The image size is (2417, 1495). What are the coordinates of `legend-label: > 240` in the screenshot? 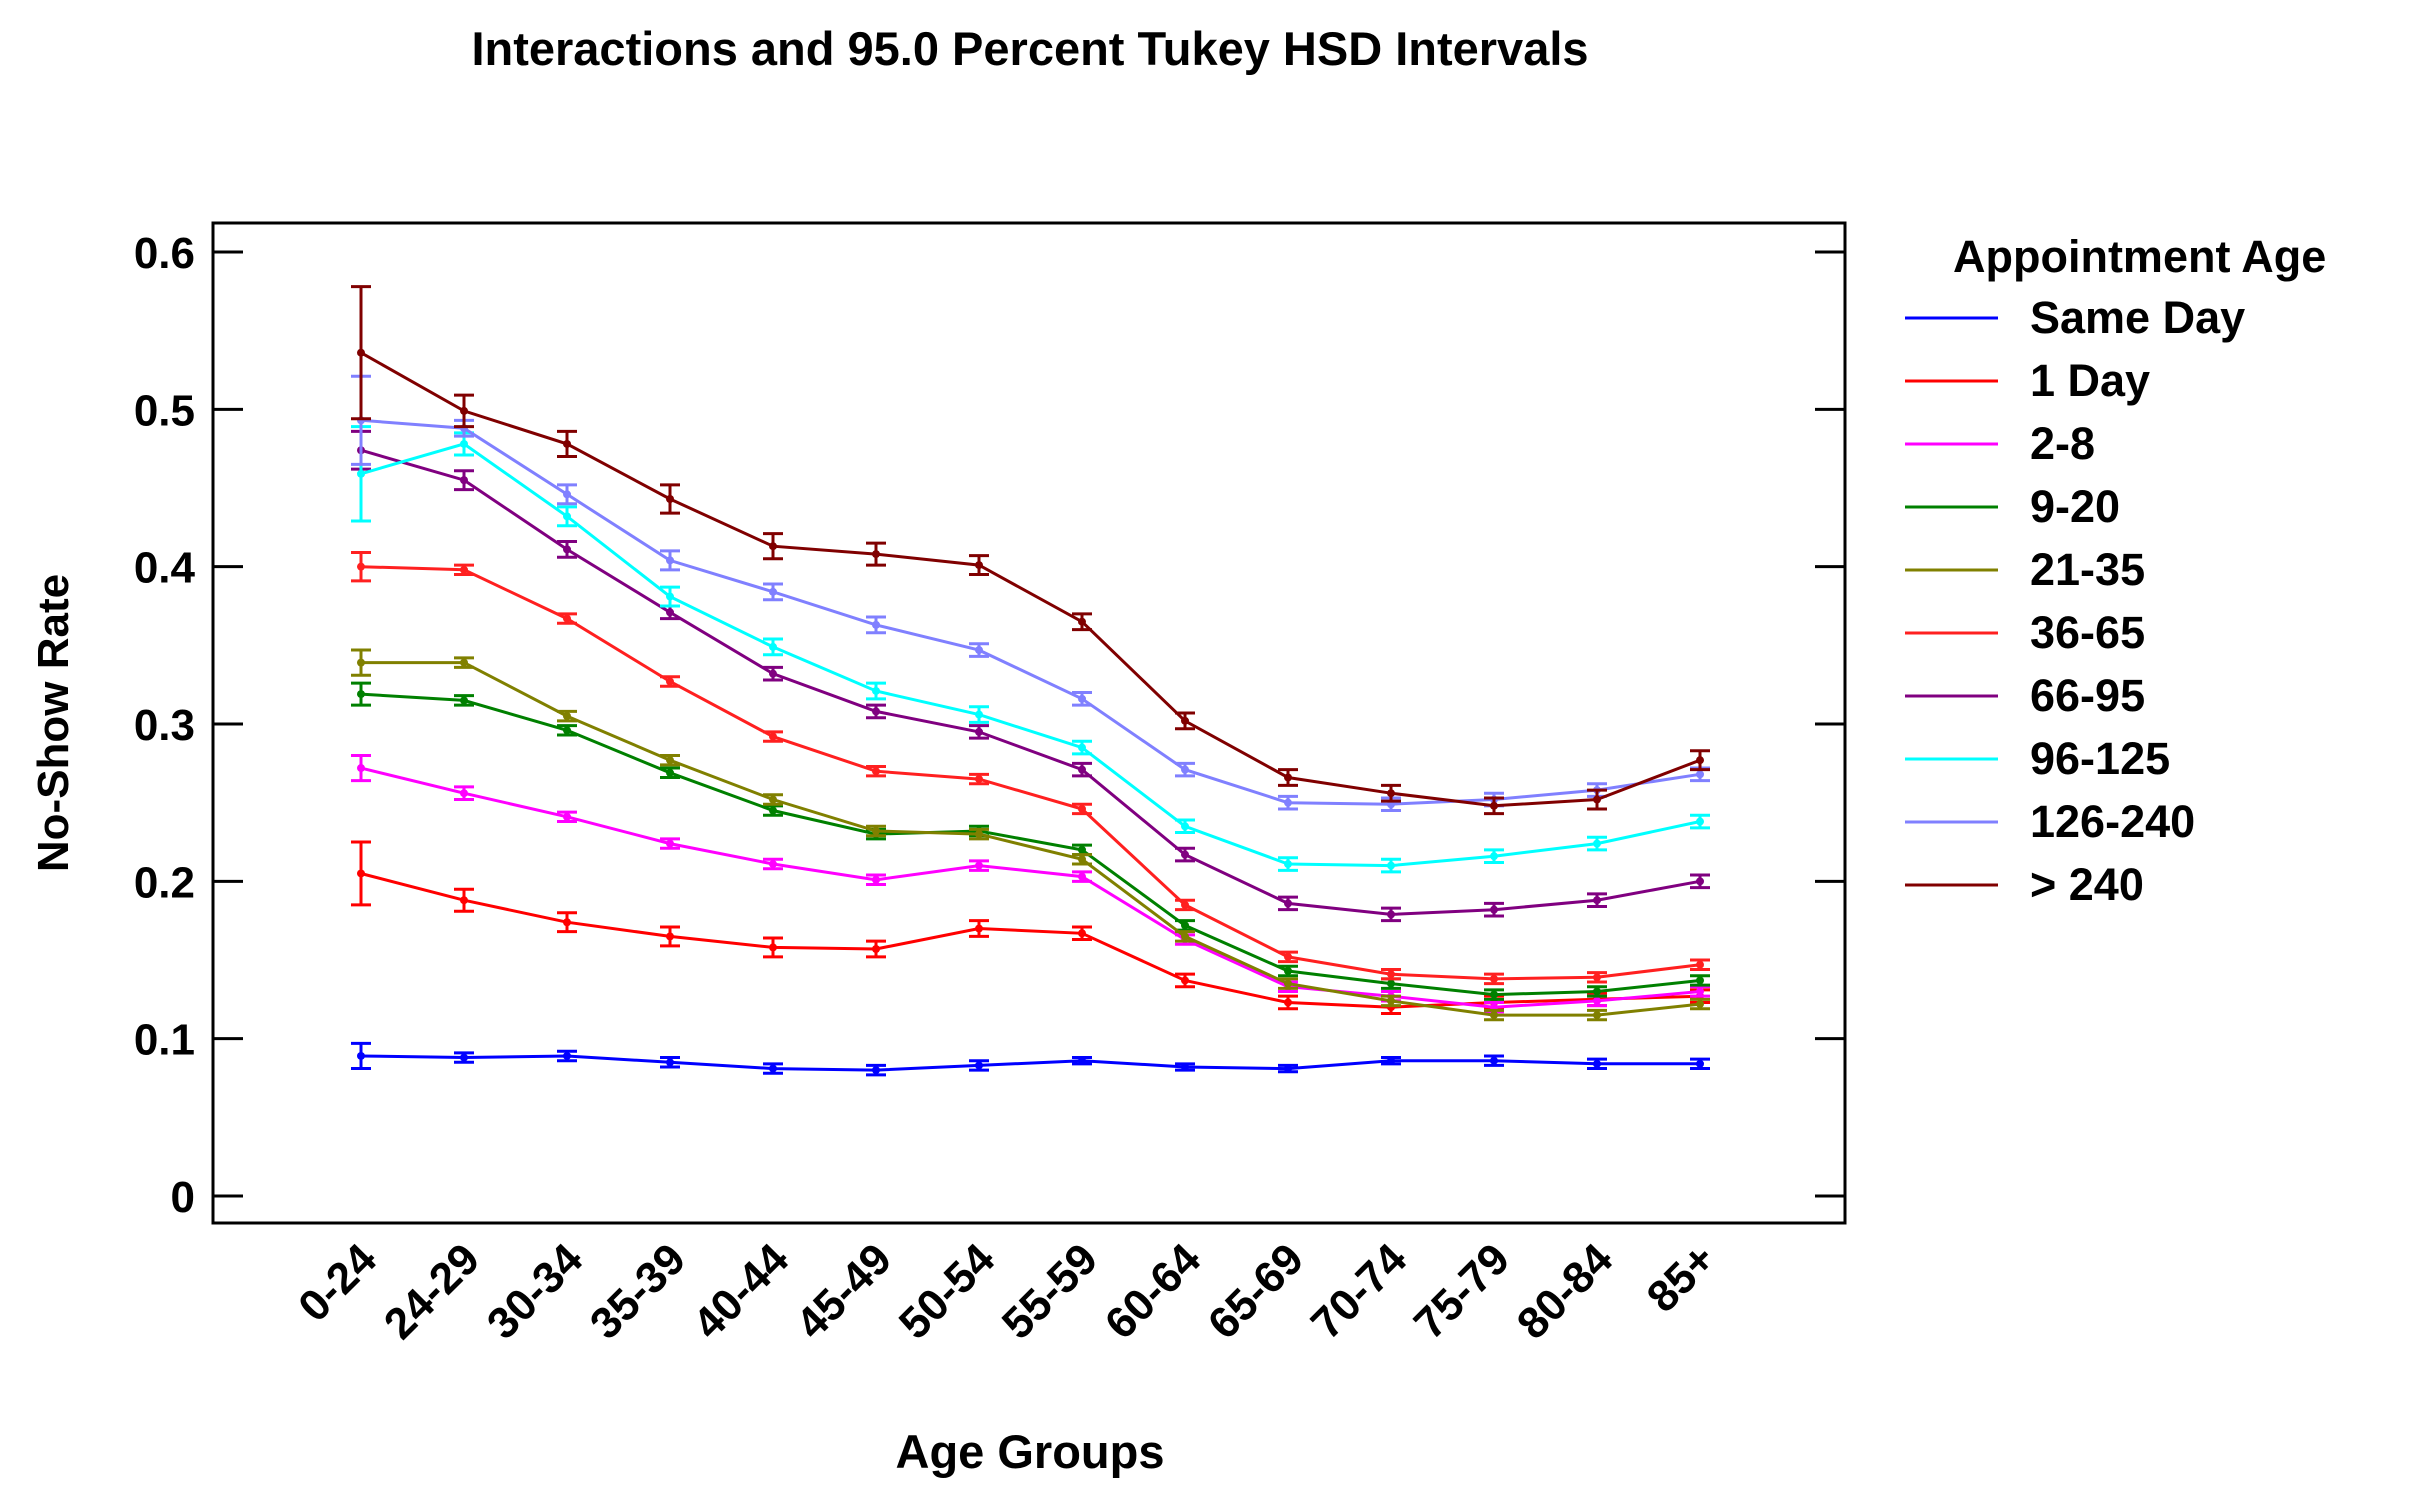 It's located at (2087, 884).